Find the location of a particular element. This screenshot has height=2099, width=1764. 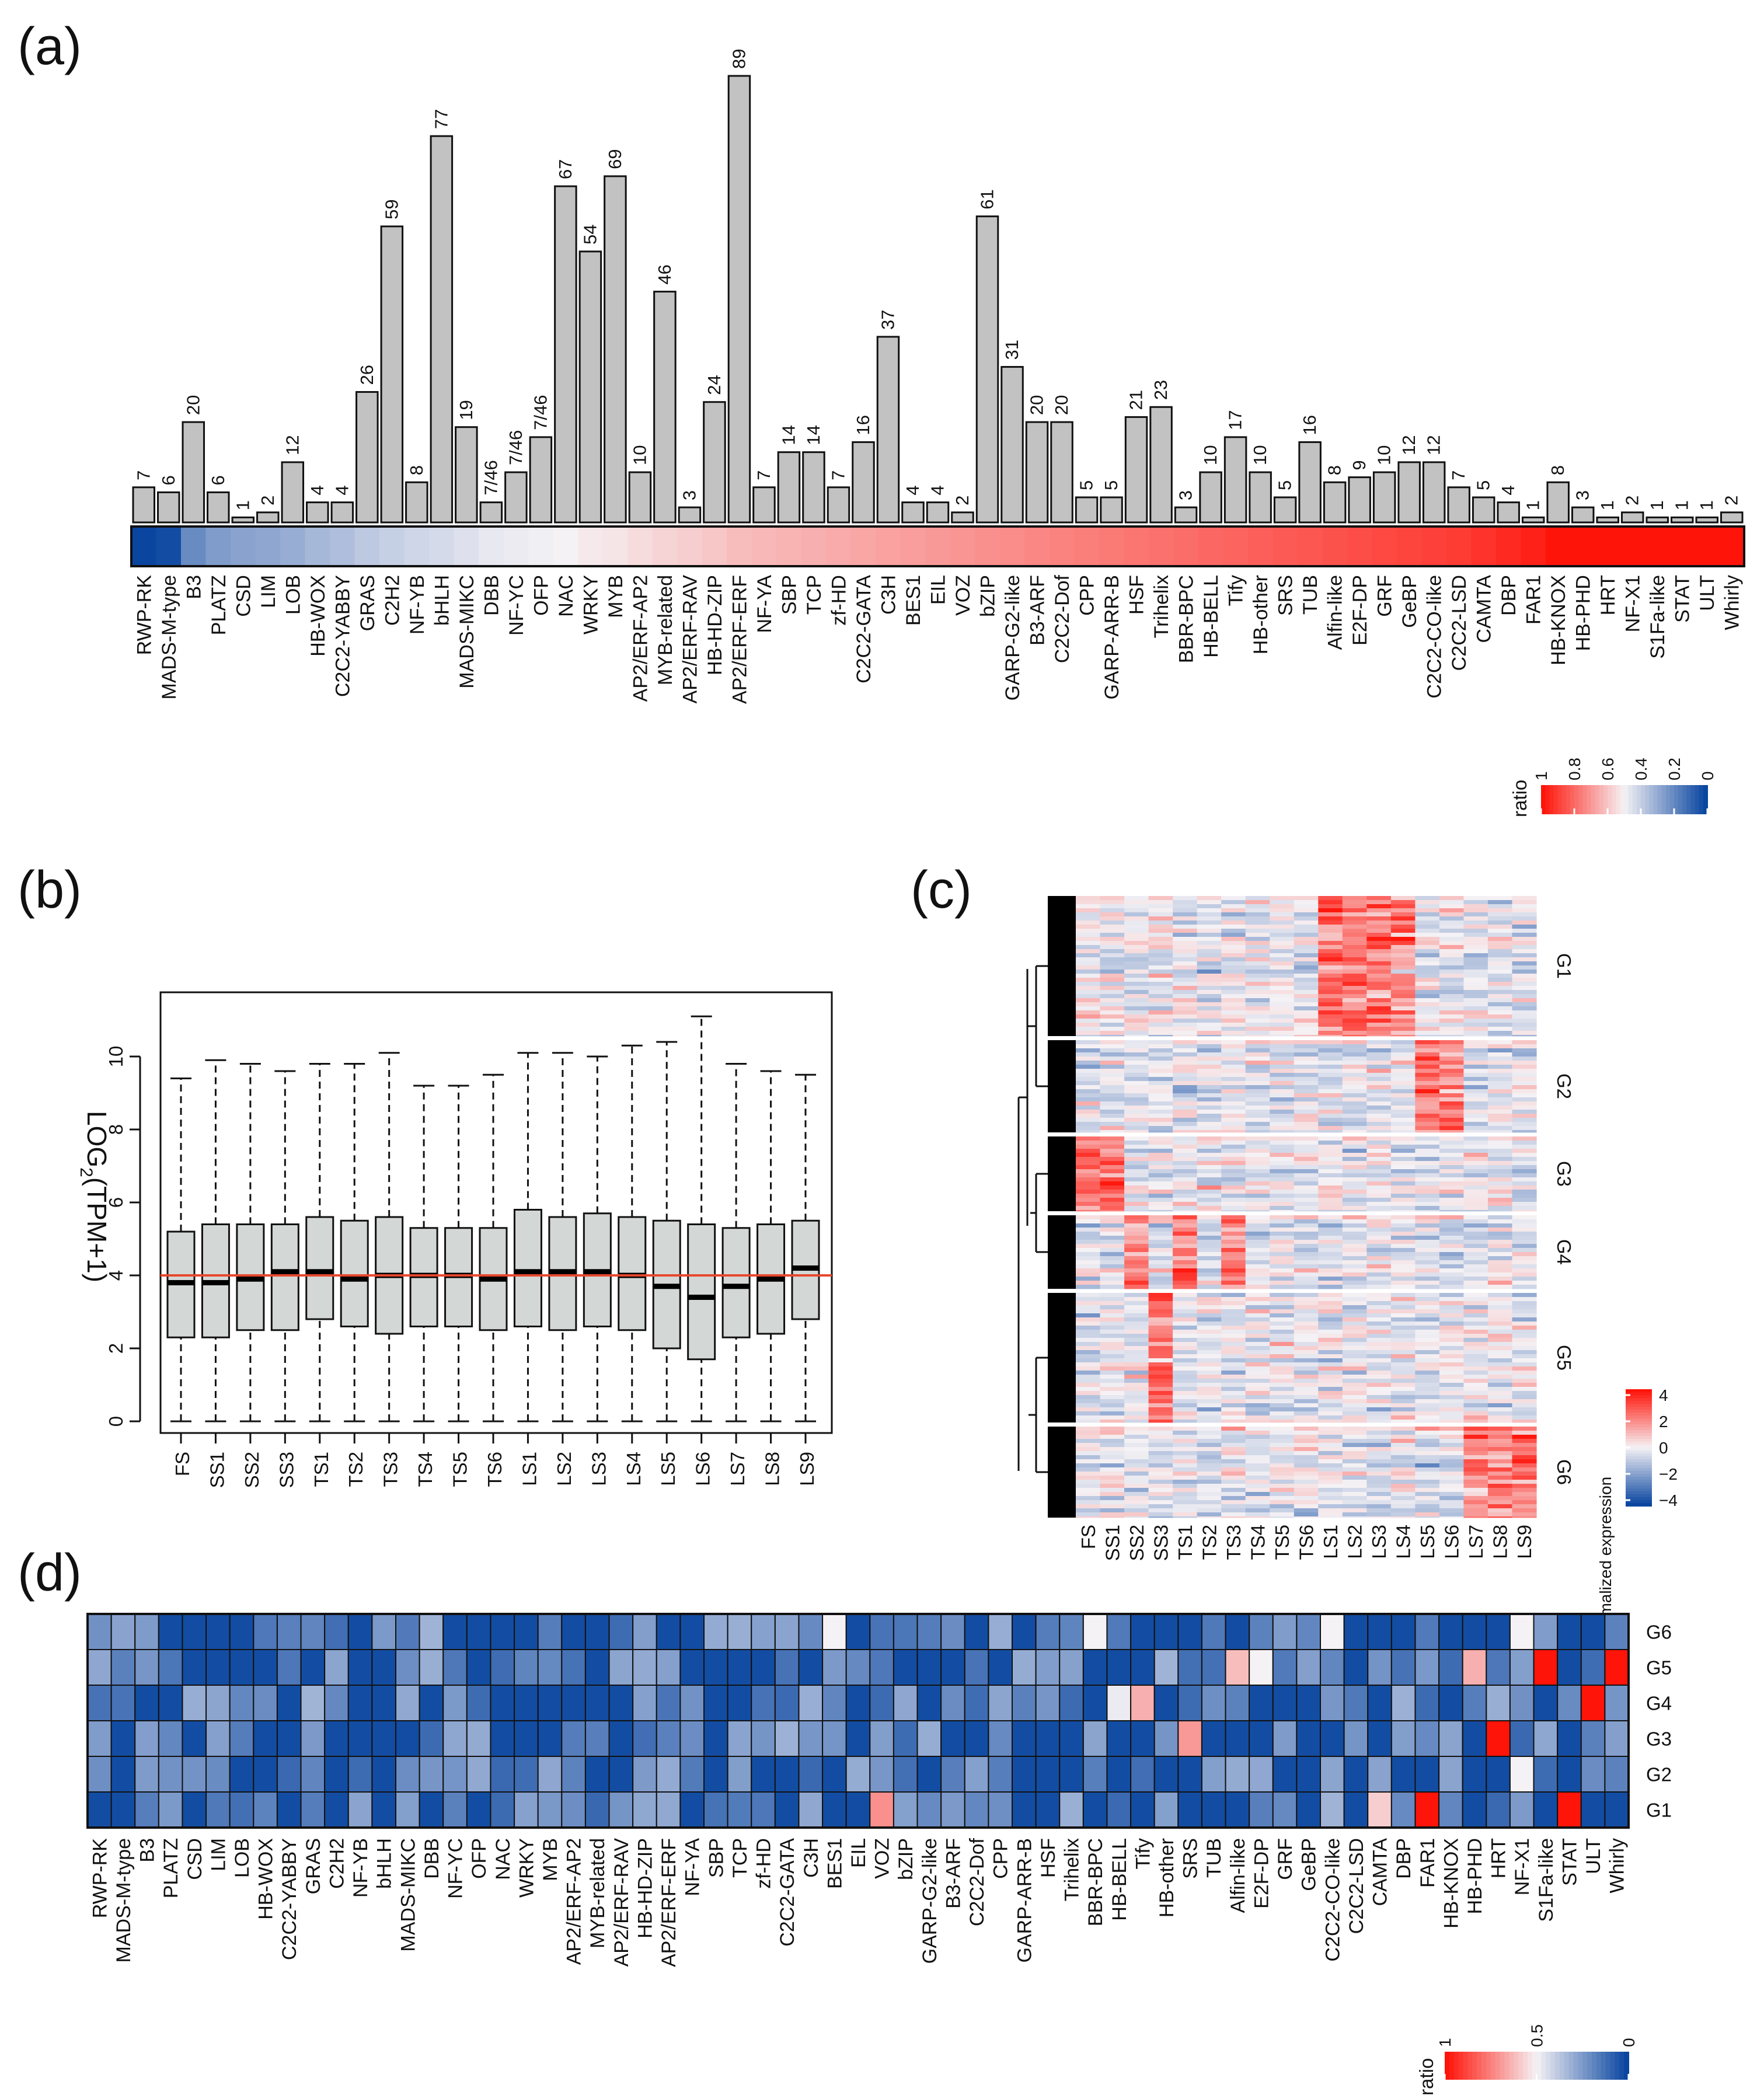

ratio-cell-G6-NF-X1 is located at coordinates (1522, 1631).